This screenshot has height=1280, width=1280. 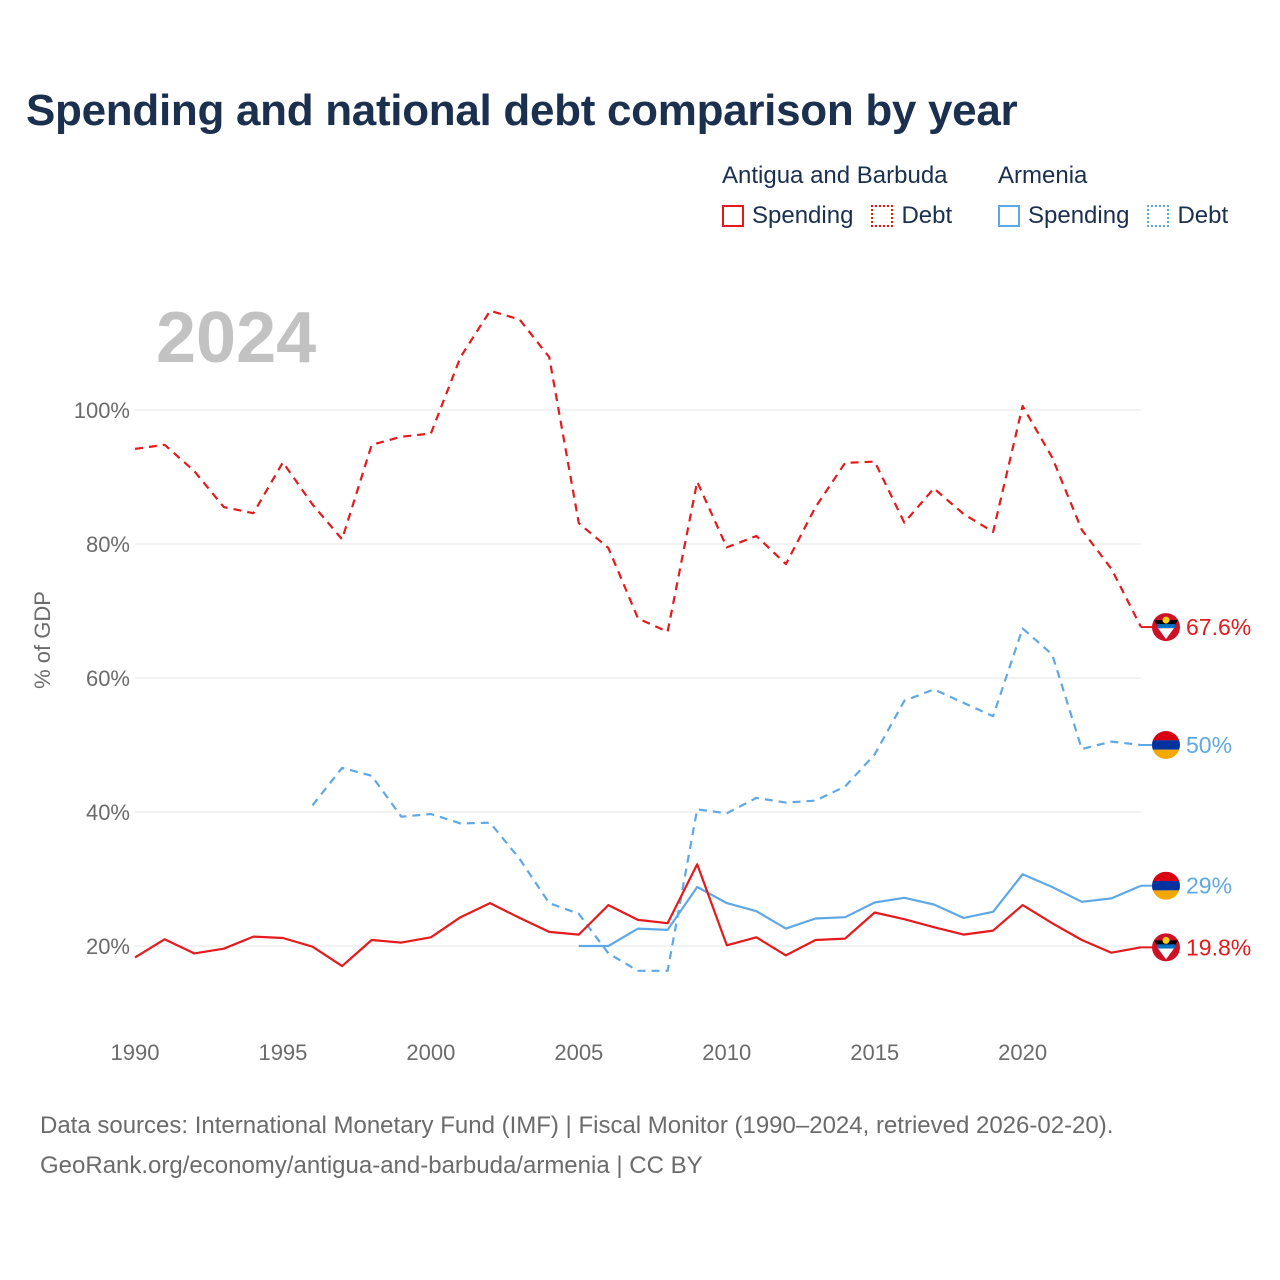 What do you see at coordinates (135, 1052) in the screenshot?
I see `x-tick-label: 1990` at bounding box center [135, 1052].